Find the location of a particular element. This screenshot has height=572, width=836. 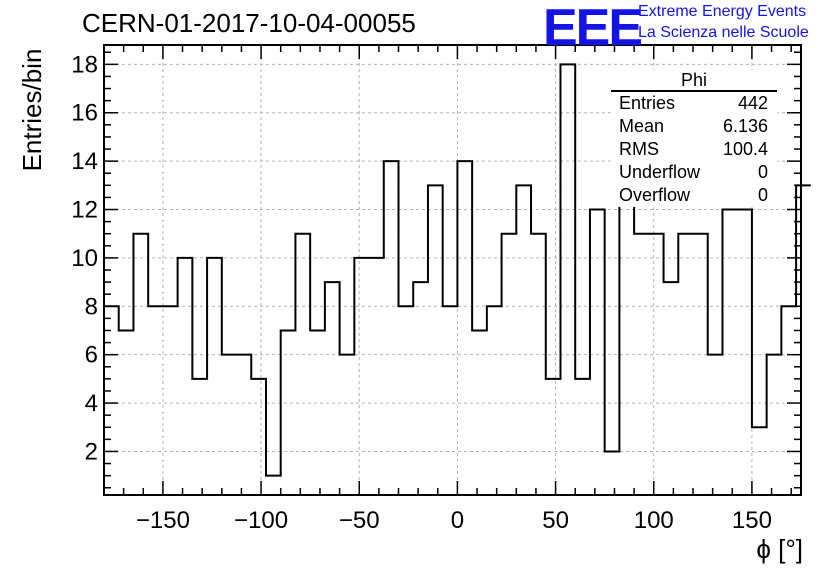

x-tick-label: −100 is located at coordinates (261, 520).